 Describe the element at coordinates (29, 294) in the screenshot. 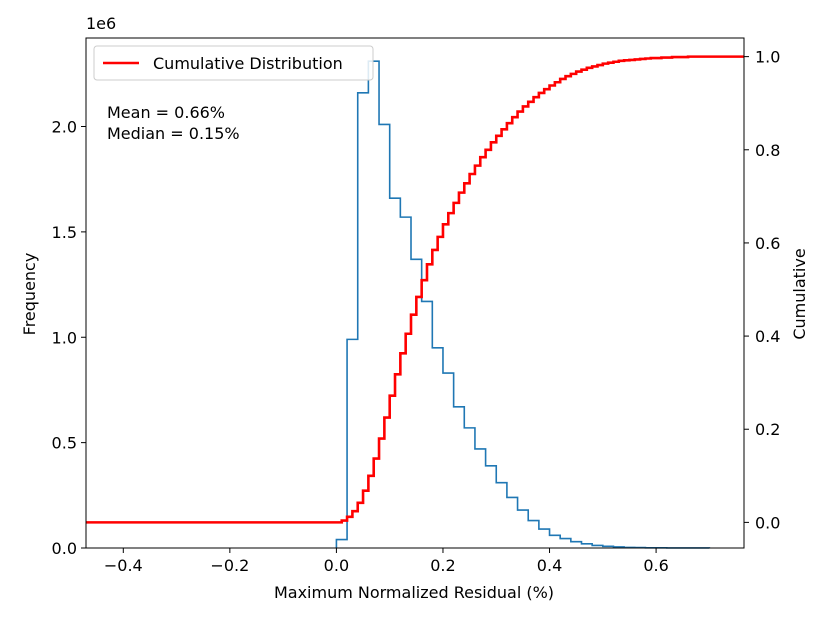

I see `y-axis-label: Frequency` at that location.